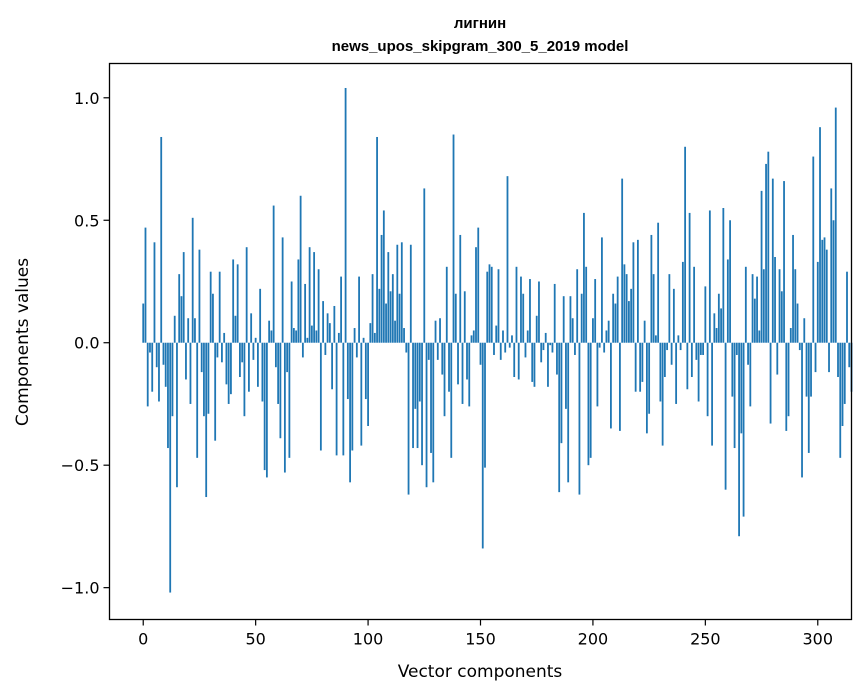 The image size is (867, 696). Describe the element at coordinates (86, 220) in the screenshot. I see `y-tick-label: 0.5` at that location.